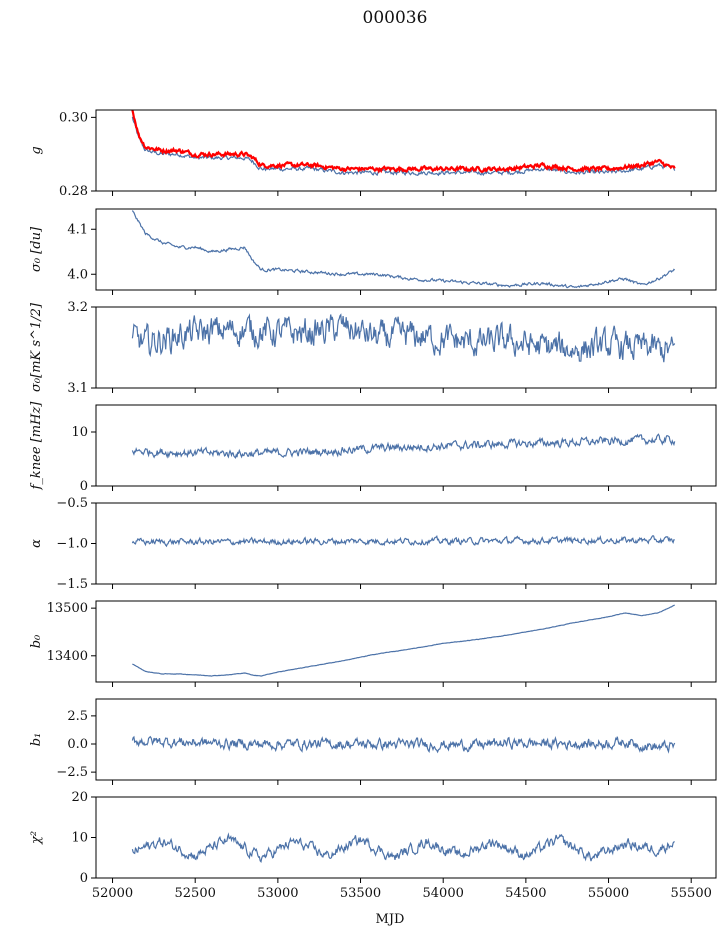  Describe the element at coordinates (525, 893) in the screenshot. I see `x-tick-label-6: 54500` at that location.